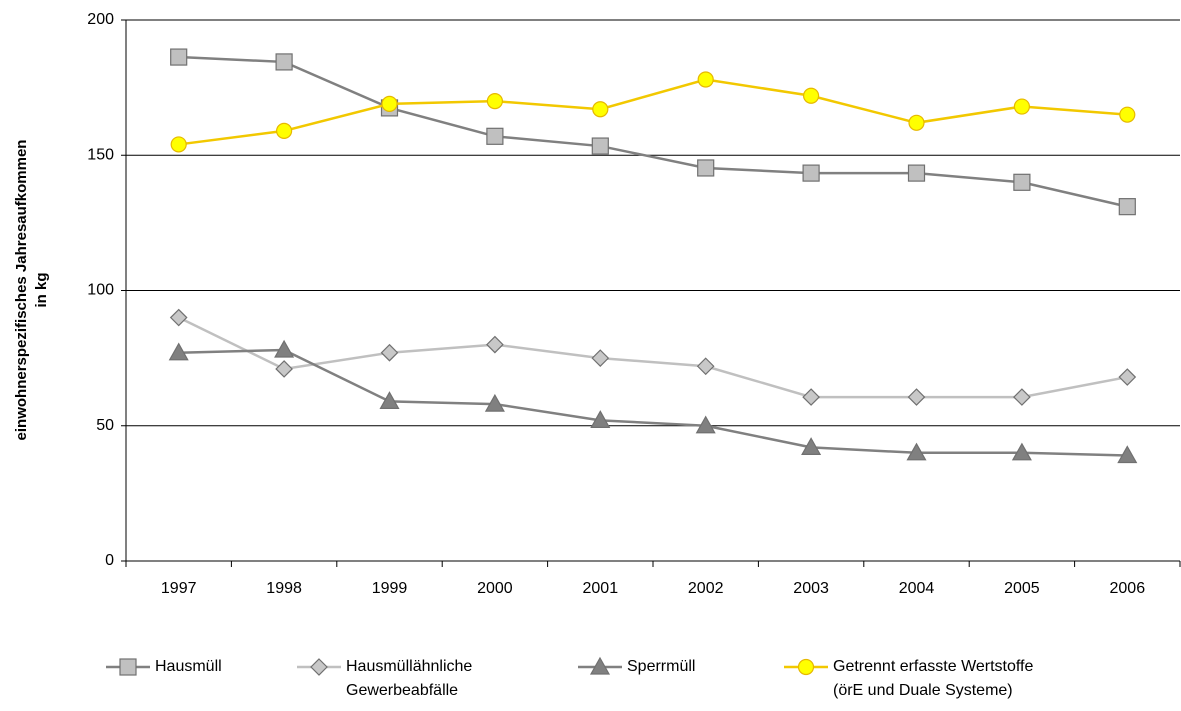 This screenshot has height=711, width=1181. I want to click on y-axis-title-line: einwohnerspezifisches Jahresaufkommen, so click(21, 290).